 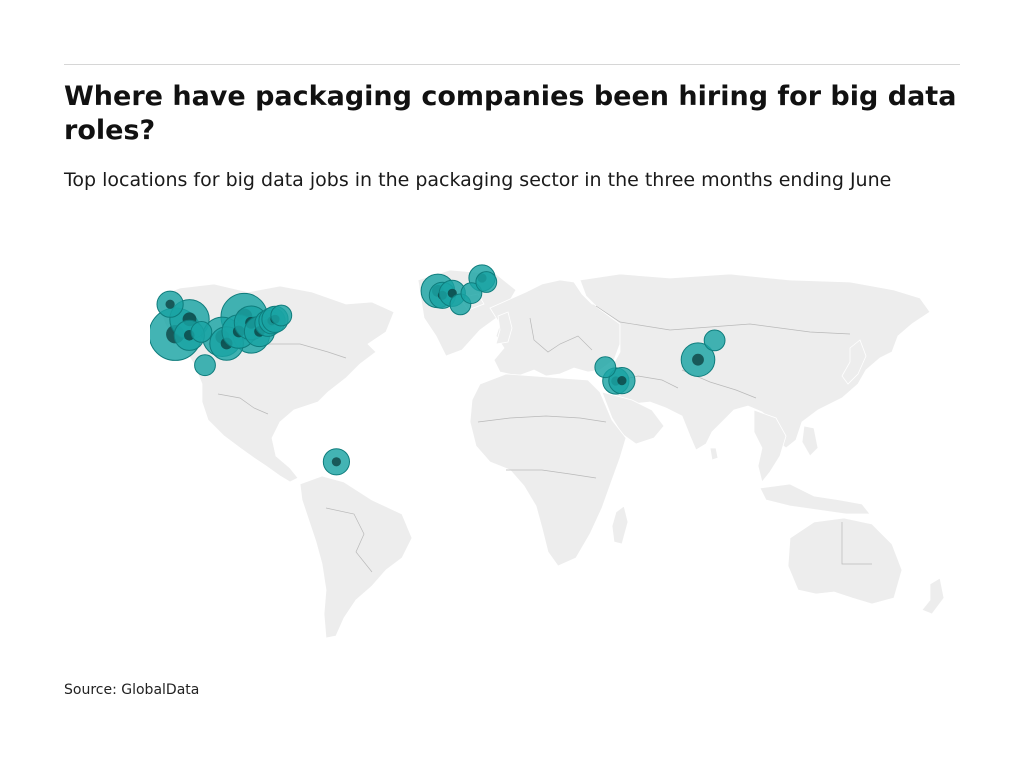 What do you see at coordinates (854, 362) in the screenshot?
I see `land-japan` at bounding box center [854, 362].